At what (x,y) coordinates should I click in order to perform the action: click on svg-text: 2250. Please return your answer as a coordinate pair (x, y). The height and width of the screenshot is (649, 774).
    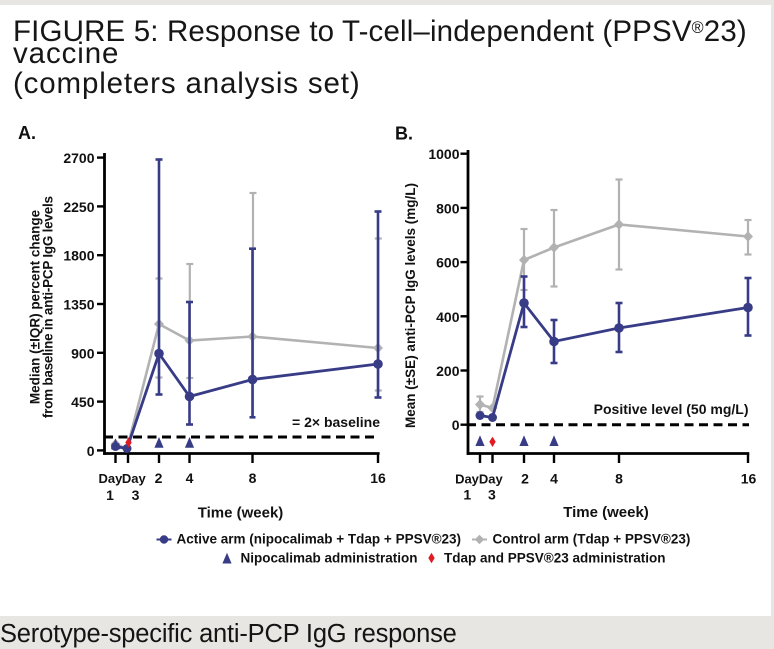
    Looking at the image, I should click on (78, 207).